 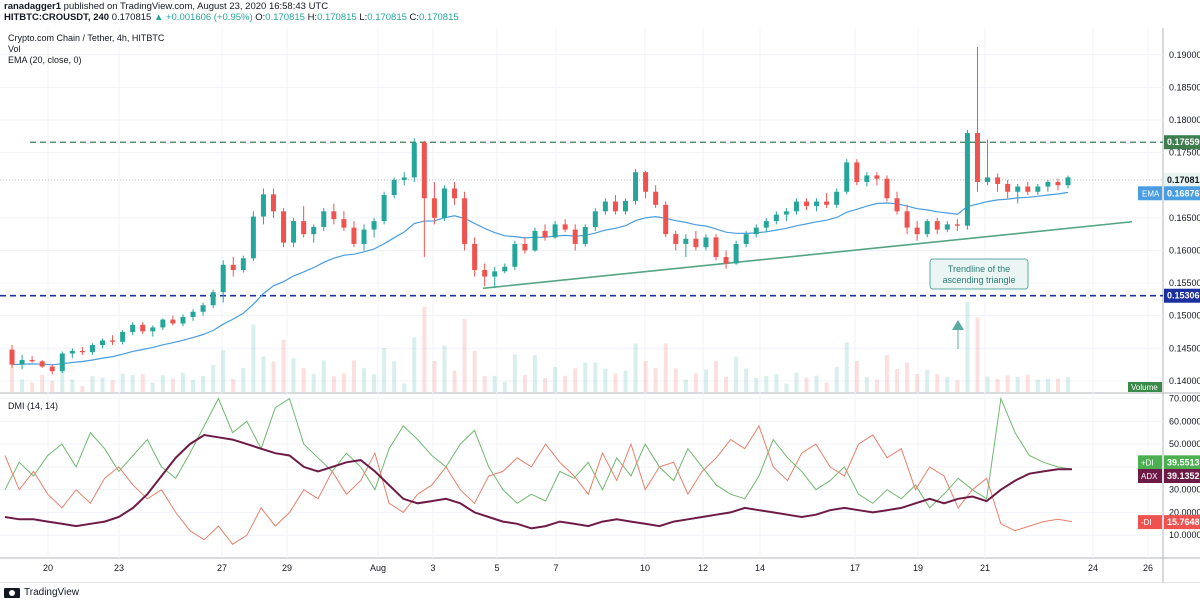 What do you see at coordinates (1184, 421) in the screenshot?
I see `dmi-tick-label: 60.0000` at bounding box center [1184, 421].